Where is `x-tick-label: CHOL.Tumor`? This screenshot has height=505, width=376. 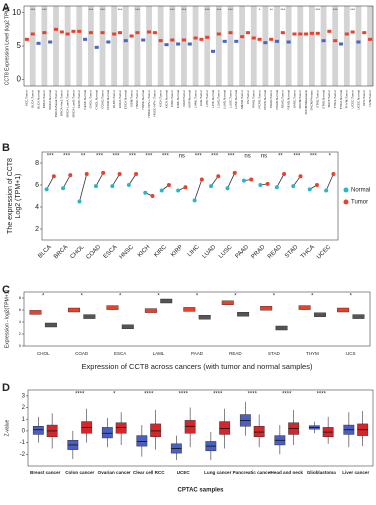
x-tick-label: CHOL.Tumor is located at coordinates (91, 99).